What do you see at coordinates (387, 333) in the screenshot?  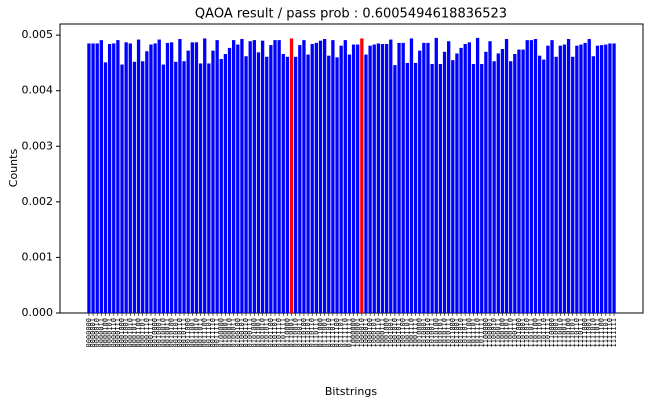 I see `x-tick-label: 1001000` at bounding box center [387, 333].